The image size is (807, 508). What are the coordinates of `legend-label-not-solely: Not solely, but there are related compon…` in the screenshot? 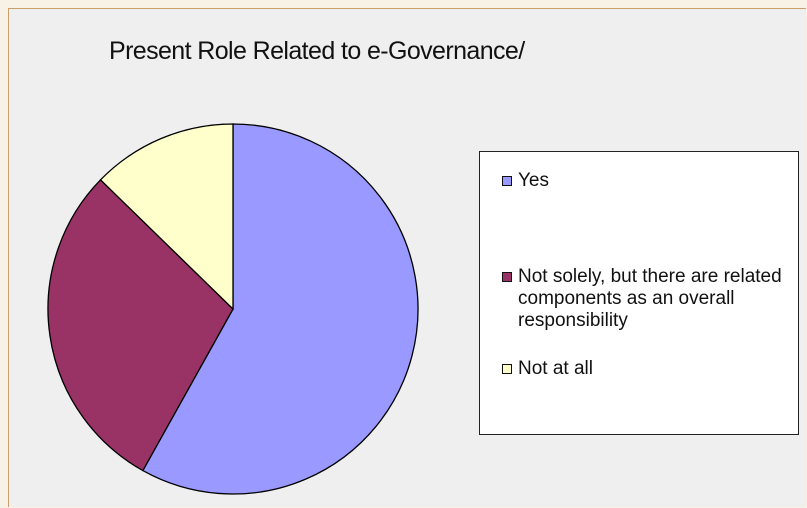 It's located at (650, 298).